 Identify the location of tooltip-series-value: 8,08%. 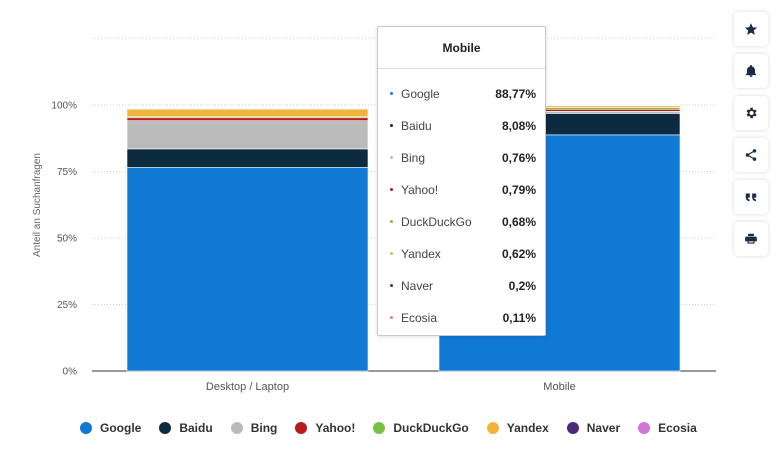
(518, 126).